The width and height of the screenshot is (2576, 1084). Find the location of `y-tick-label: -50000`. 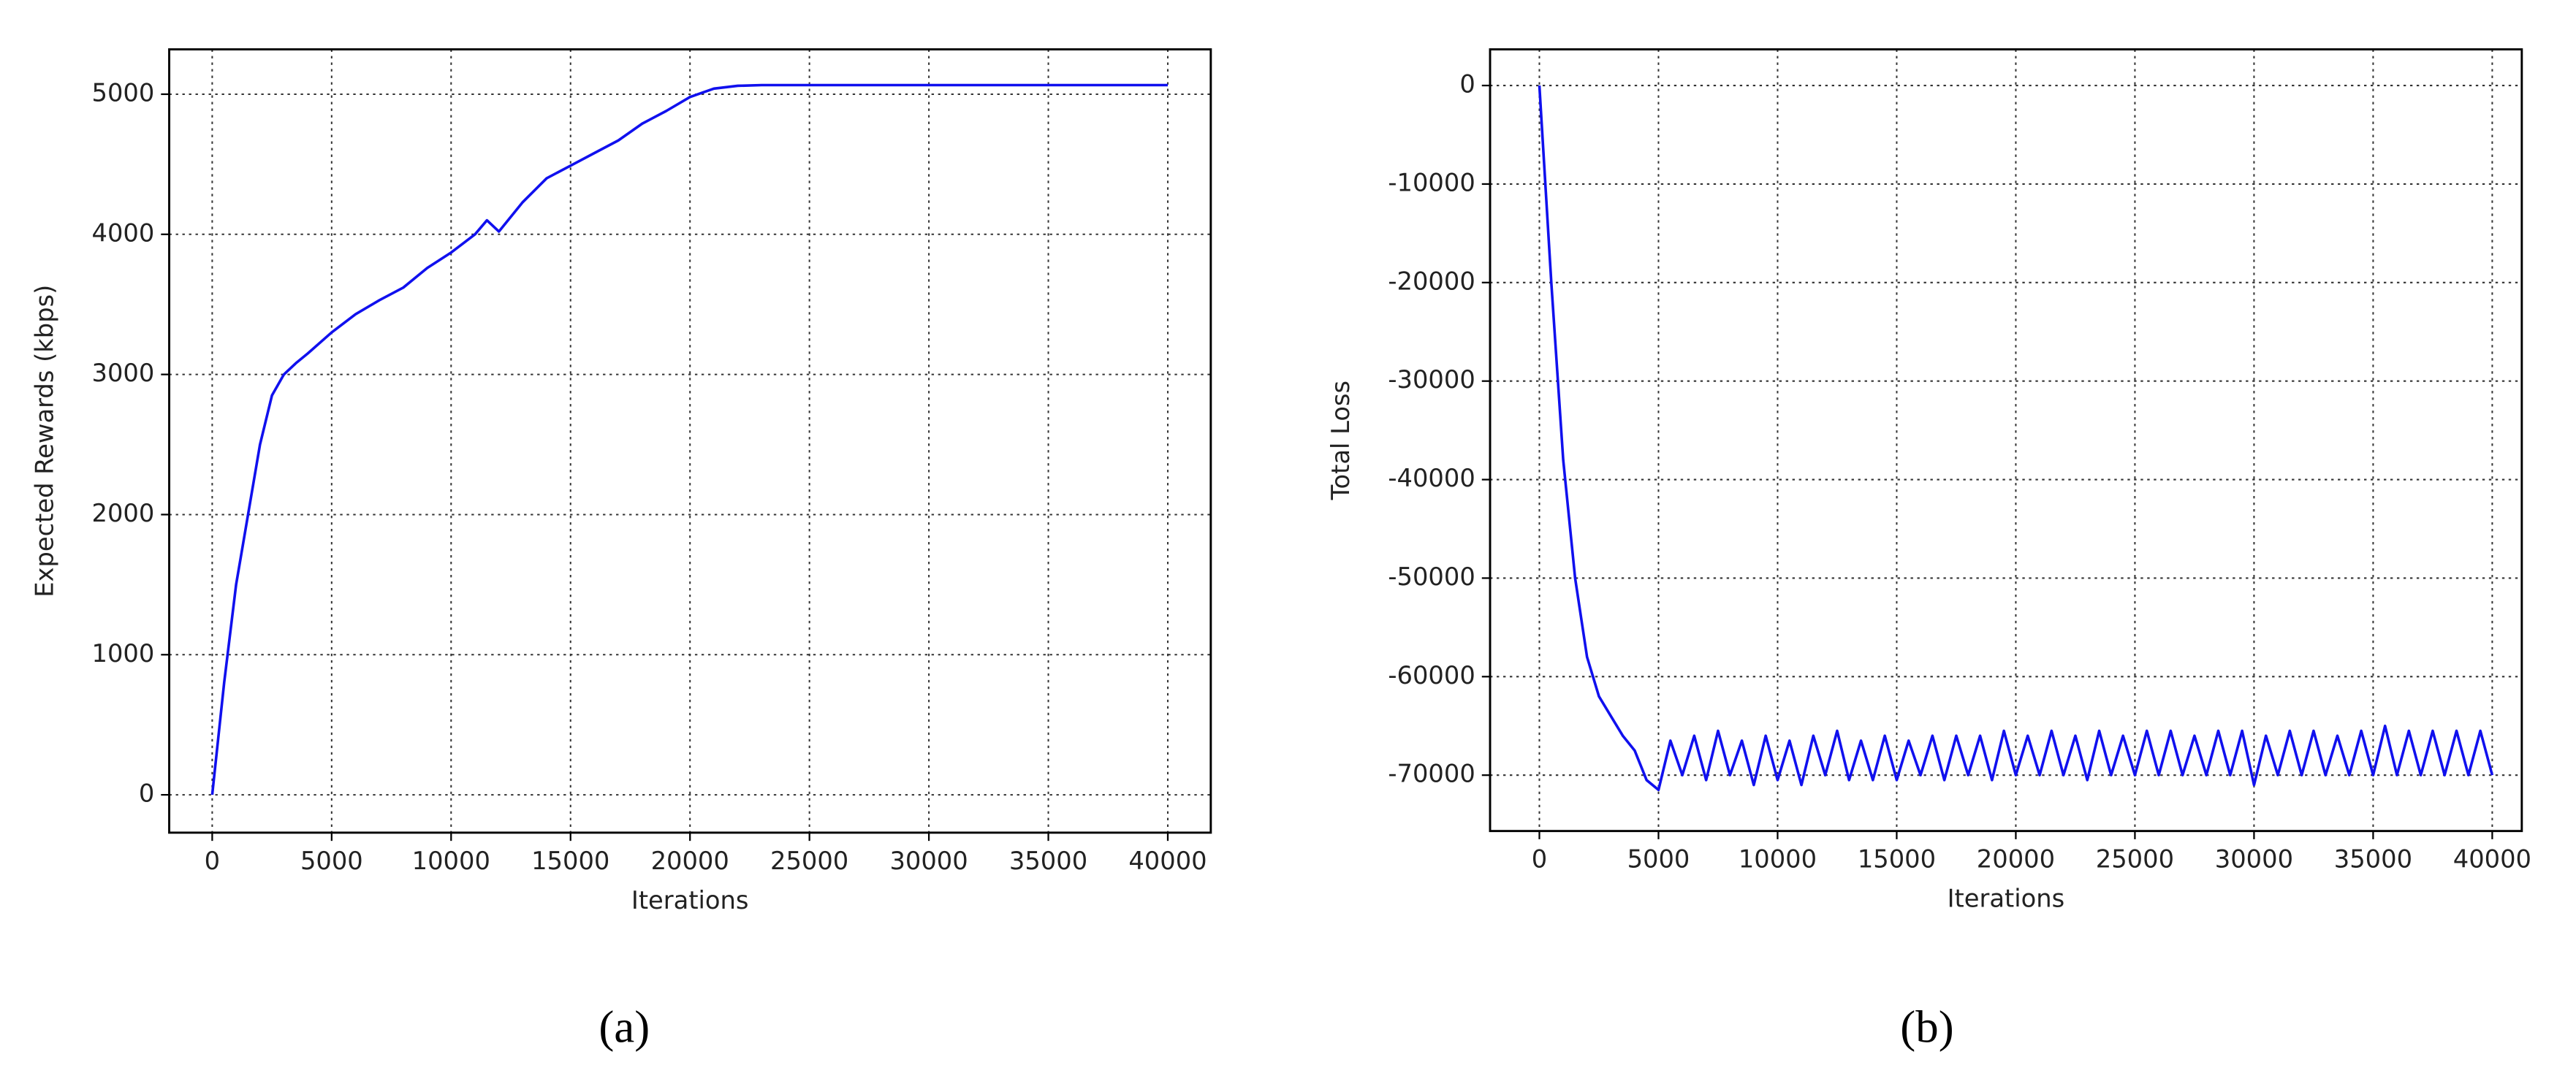

y-tick-label: -50000 is located at coordinates (1431, 576).